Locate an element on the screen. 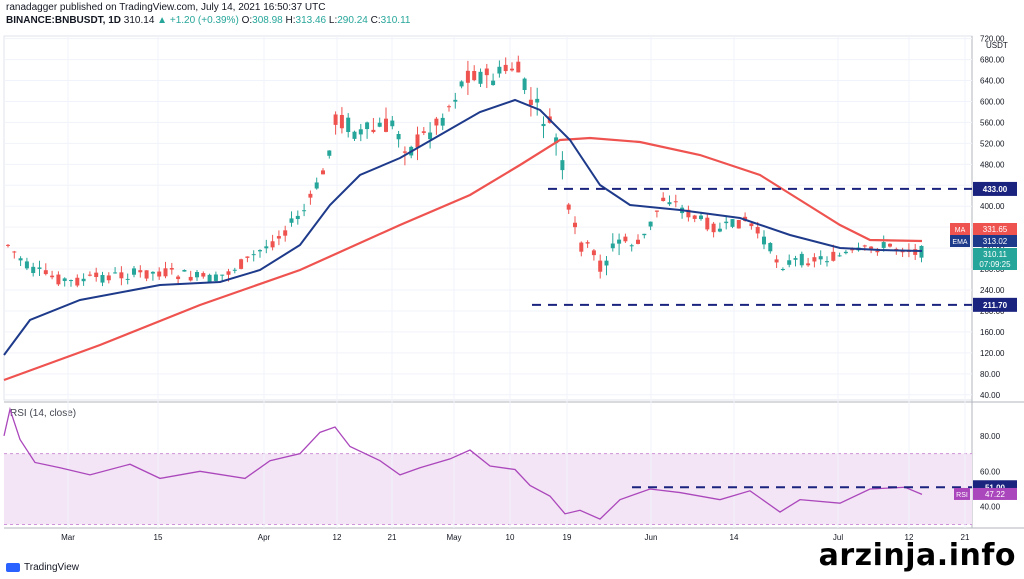 The height and width of the screenshot is (579, 1024). y-tick-label: 280.00 is located at coordinates (992, 269).